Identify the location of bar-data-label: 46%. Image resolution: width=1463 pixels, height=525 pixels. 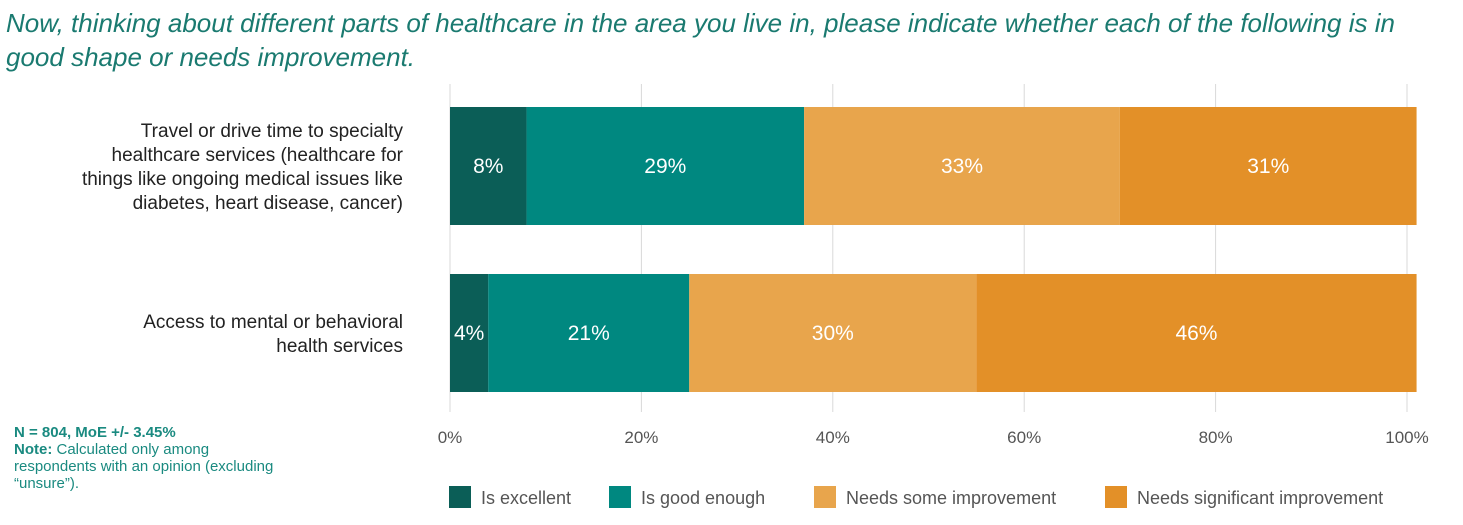
(1196, 333).